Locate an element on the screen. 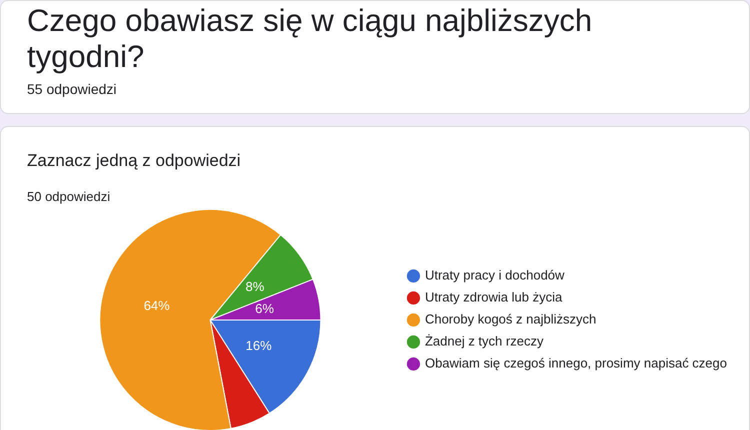 Image resolution: width=750 pixels, height=430 pixels. chart-title: Czego obawiasz się w ciągu najbliższych tygodni? is located at coordinates (310, 39).